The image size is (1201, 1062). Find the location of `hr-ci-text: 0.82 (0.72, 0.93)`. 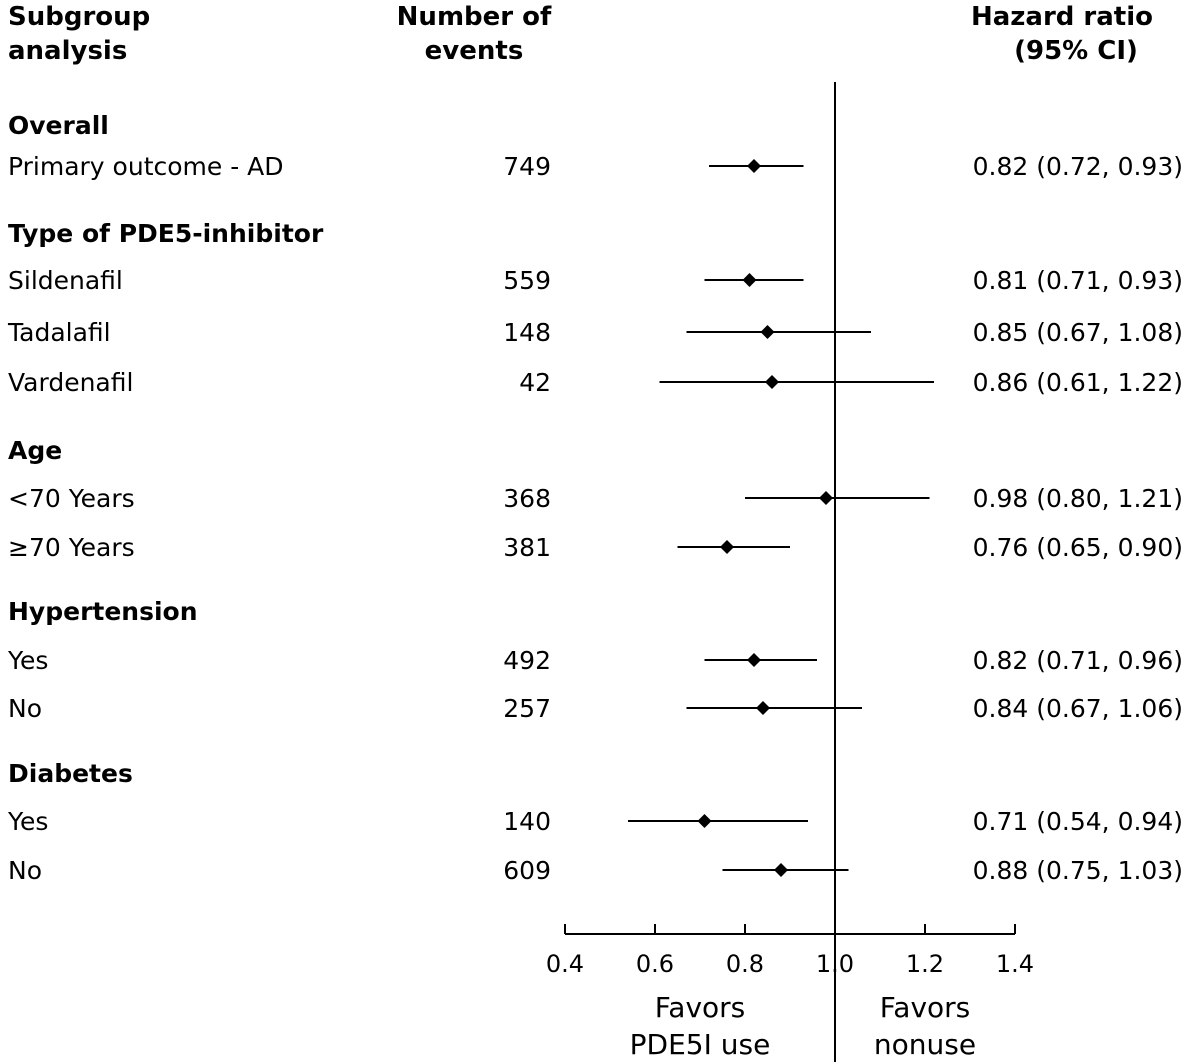

hr-ci-text: 0.82 (0.72, 0.93) is located at coordinates (1078, 166).